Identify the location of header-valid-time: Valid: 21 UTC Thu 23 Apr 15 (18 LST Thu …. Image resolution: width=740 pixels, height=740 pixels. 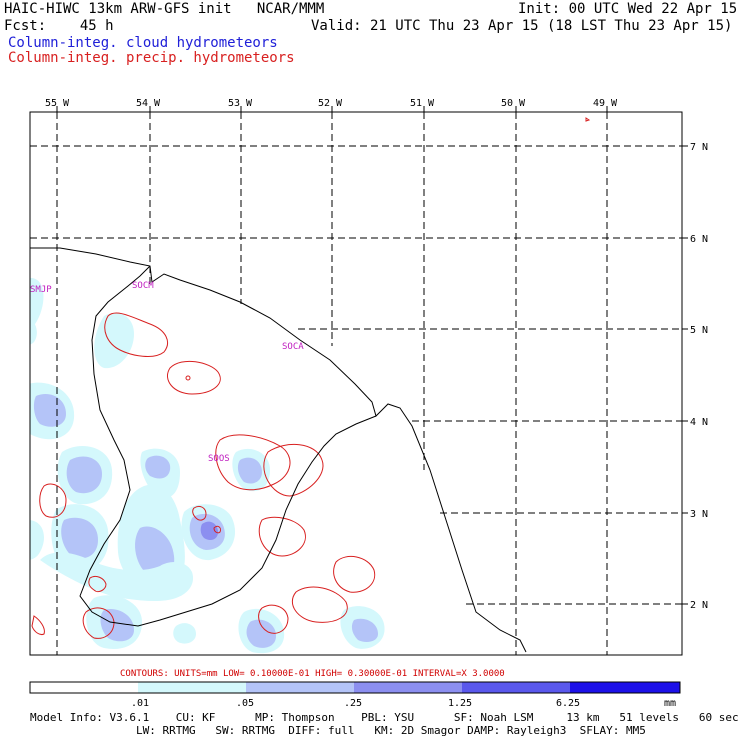
(522, 26).